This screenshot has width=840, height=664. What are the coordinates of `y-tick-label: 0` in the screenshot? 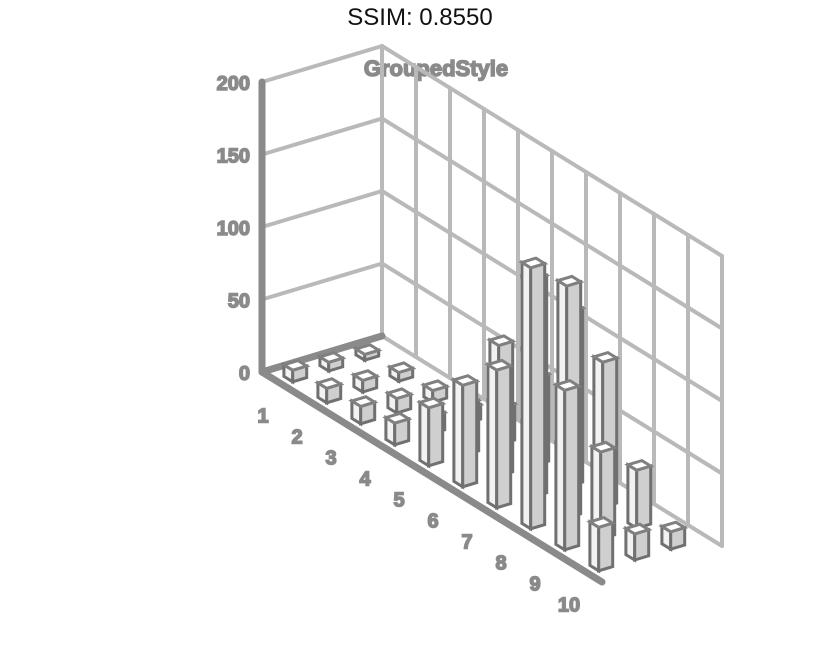 It's located at (244, 374).